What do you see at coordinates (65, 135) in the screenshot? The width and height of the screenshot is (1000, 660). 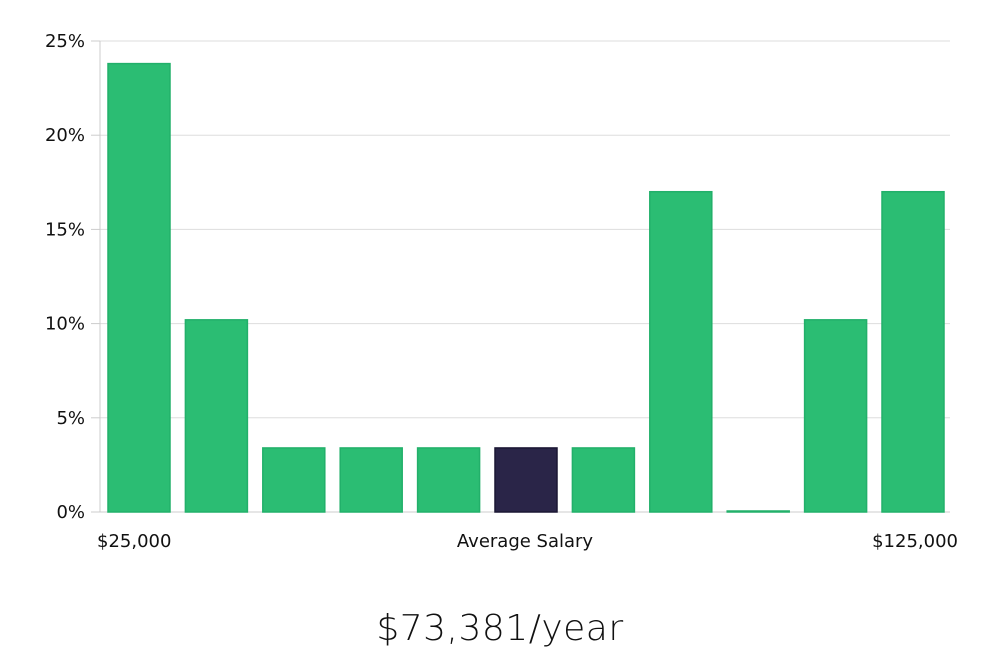 I see `y-tick-label: 20%` at bounding box center [65, 135].